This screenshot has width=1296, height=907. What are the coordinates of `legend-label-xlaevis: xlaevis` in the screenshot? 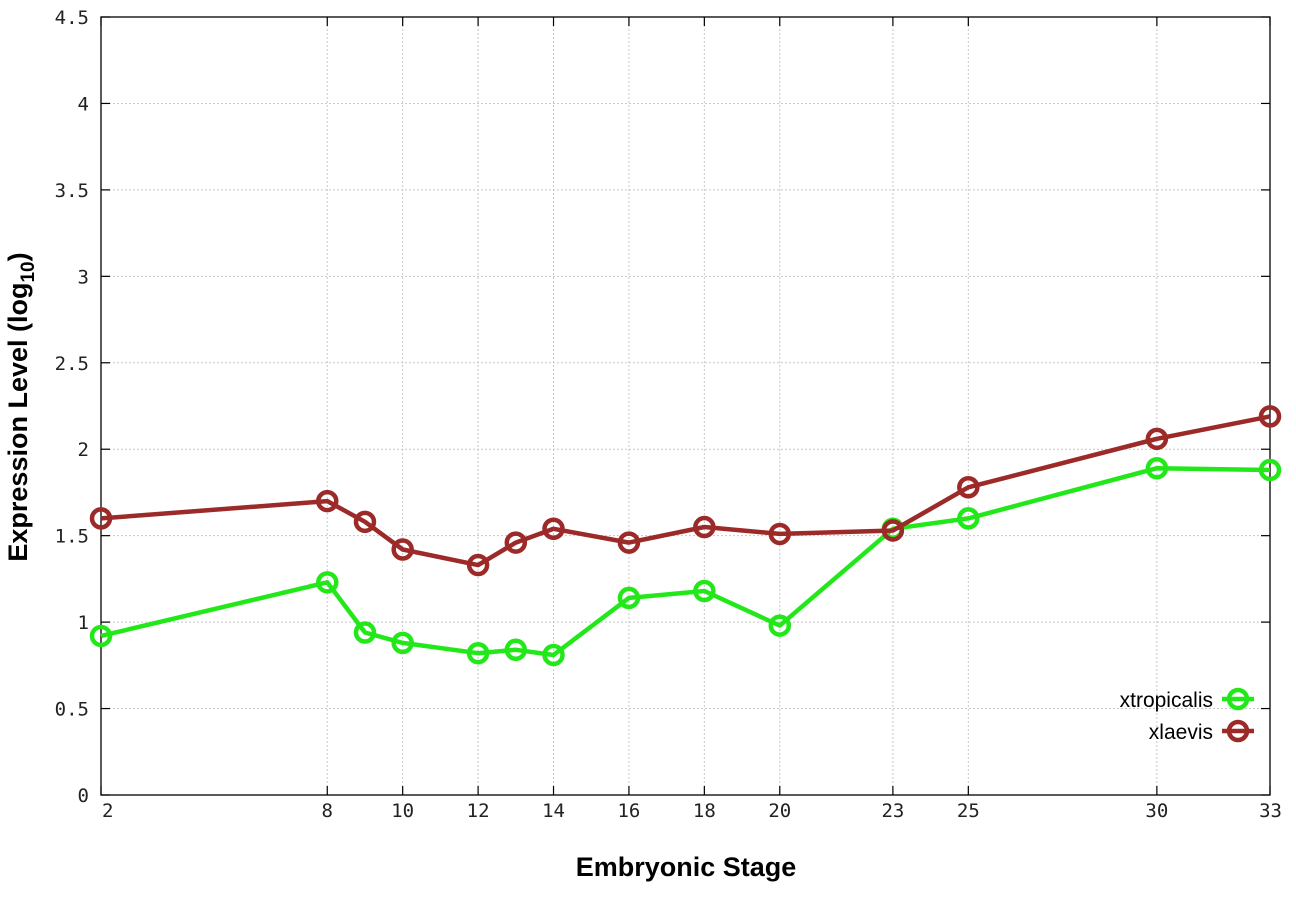 It's located at (1181, 732).